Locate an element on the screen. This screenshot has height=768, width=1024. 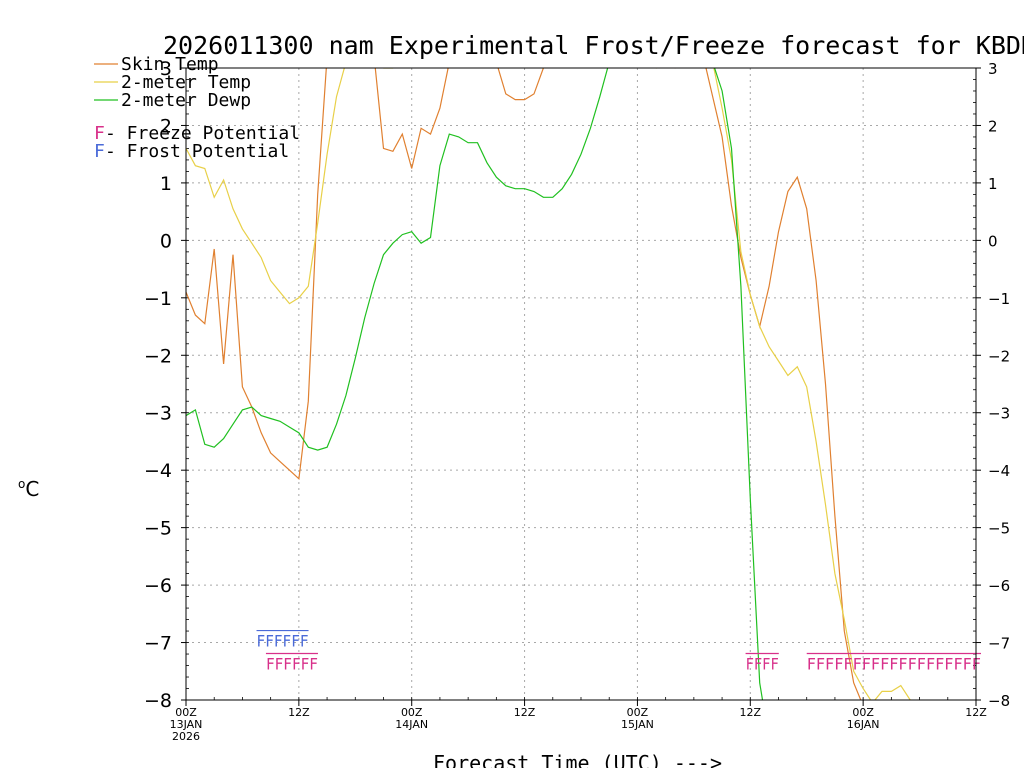
freeze-flag-letters: FFFFFF is located at coordinates (292, 664).